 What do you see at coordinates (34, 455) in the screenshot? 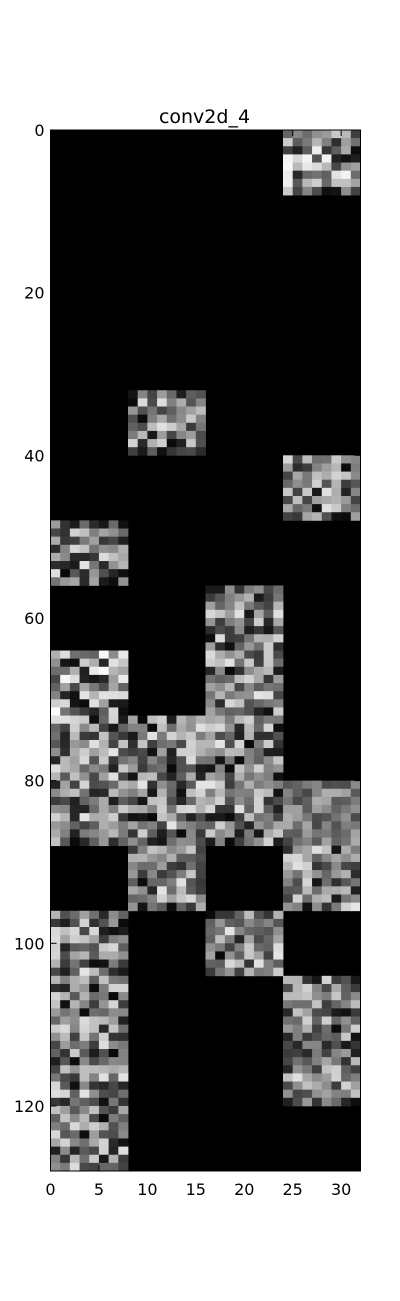
I see `y-tick-label: 40` at bounding box center [34, 455].